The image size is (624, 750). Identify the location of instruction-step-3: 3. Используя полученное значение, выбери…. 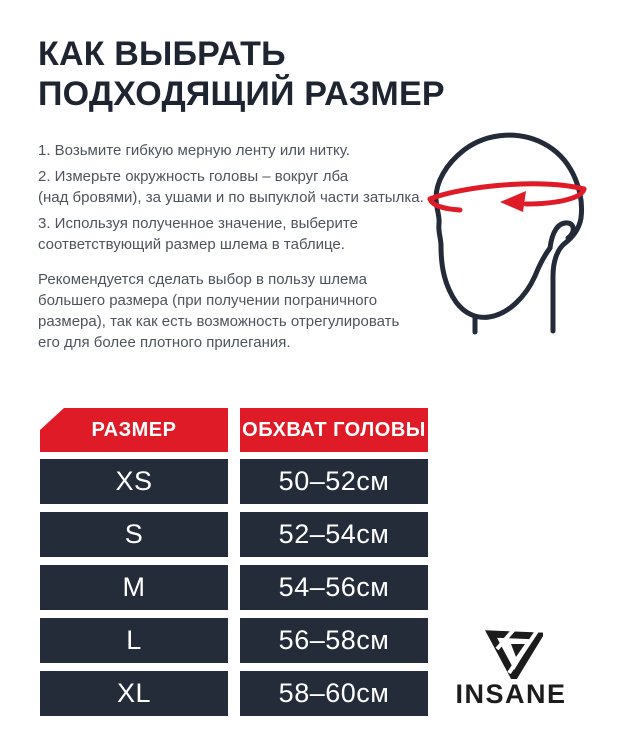
(198, 234).